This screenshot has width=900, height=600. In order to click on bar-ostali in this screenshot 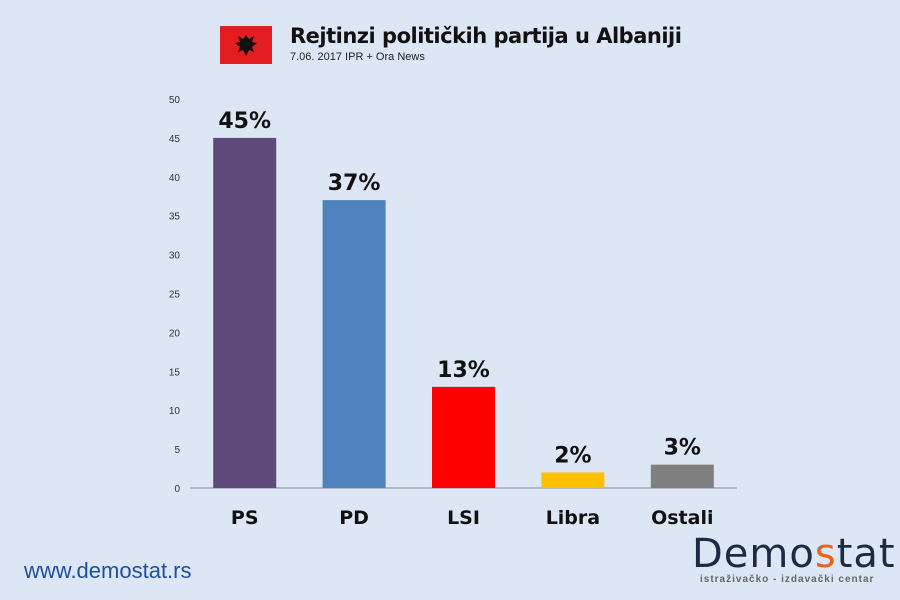, I will do `click(682, 476)`.